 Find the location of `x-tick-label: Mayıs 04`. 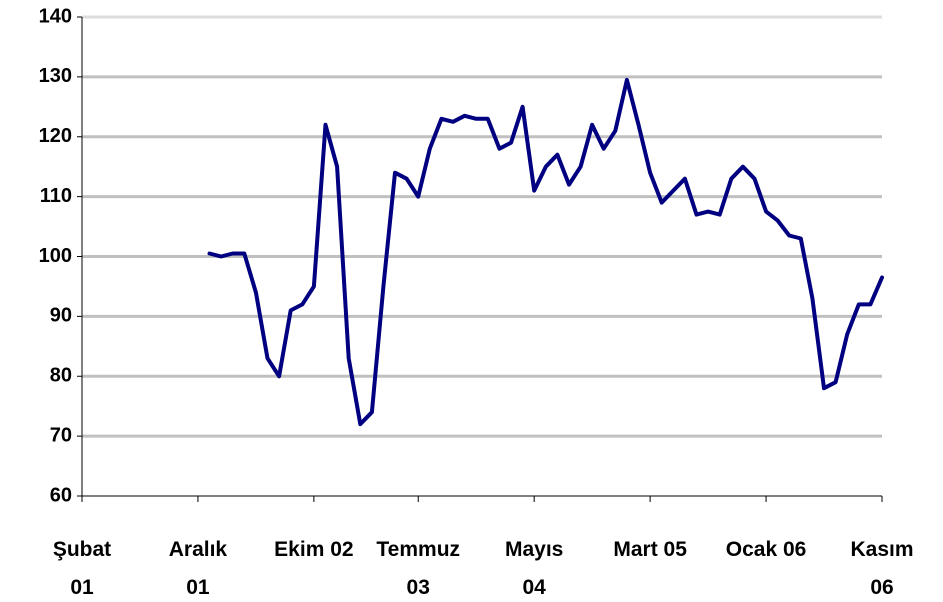

x-tick-label: Mayıs 04 is located at coordinates (534, 568).